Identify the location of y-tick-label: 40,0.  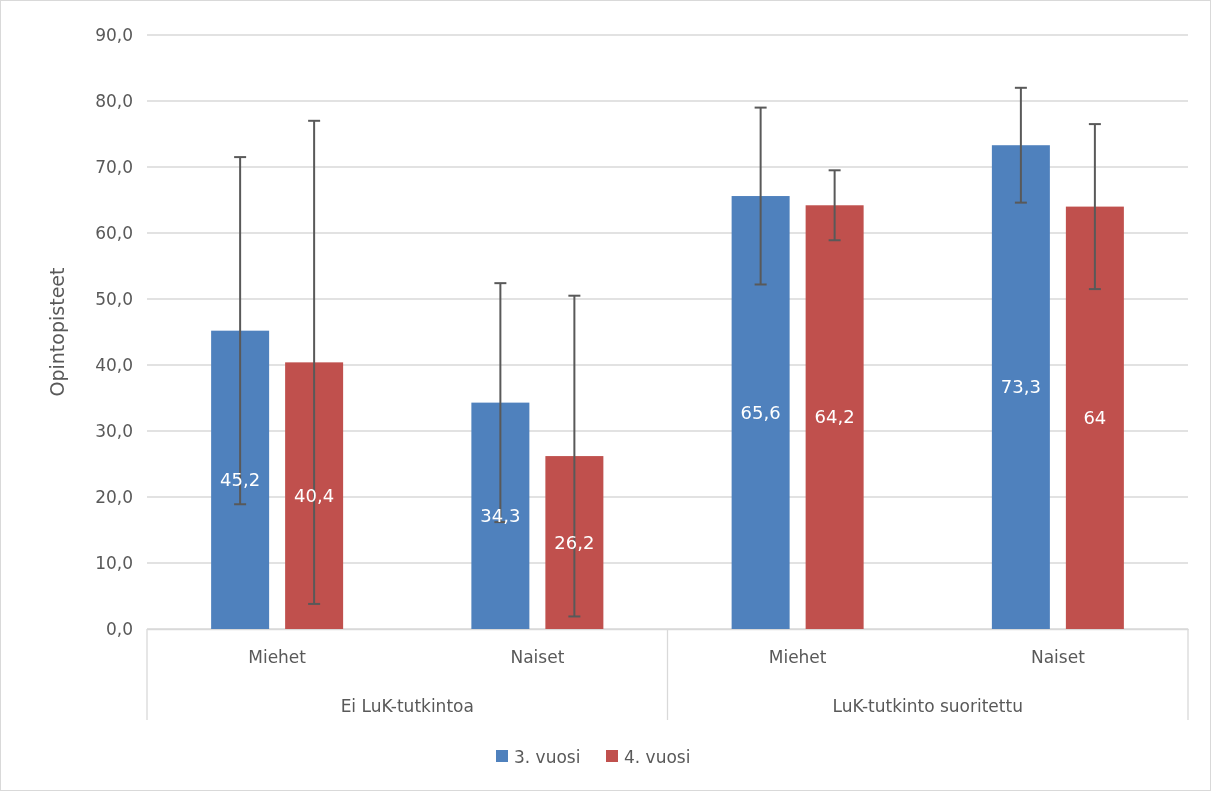
(114, 364).